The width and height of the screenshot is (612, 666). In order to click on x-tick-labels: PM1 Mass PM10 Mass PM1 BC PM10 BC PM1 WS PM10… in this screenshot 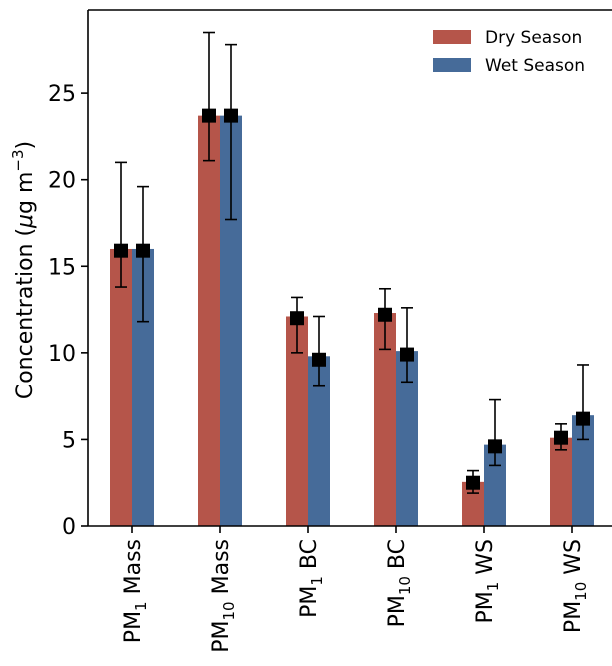, I will do `click(355, 589)`.